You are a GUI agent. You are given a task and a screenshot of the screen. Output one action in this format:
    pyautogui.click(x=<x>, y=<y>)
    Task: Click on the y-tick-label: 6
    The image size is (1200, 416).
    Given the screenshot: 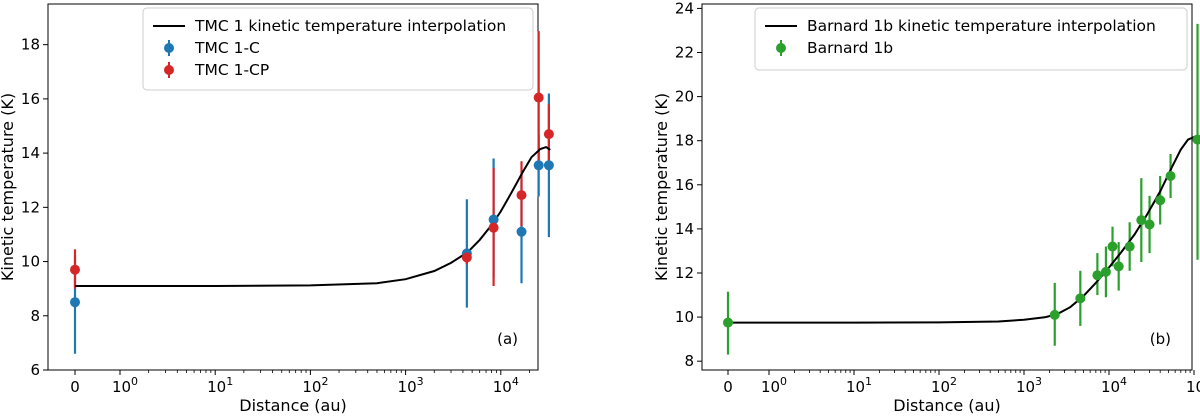 What is the action you would take?
    pyautogui.click(x=35, y=370)
    